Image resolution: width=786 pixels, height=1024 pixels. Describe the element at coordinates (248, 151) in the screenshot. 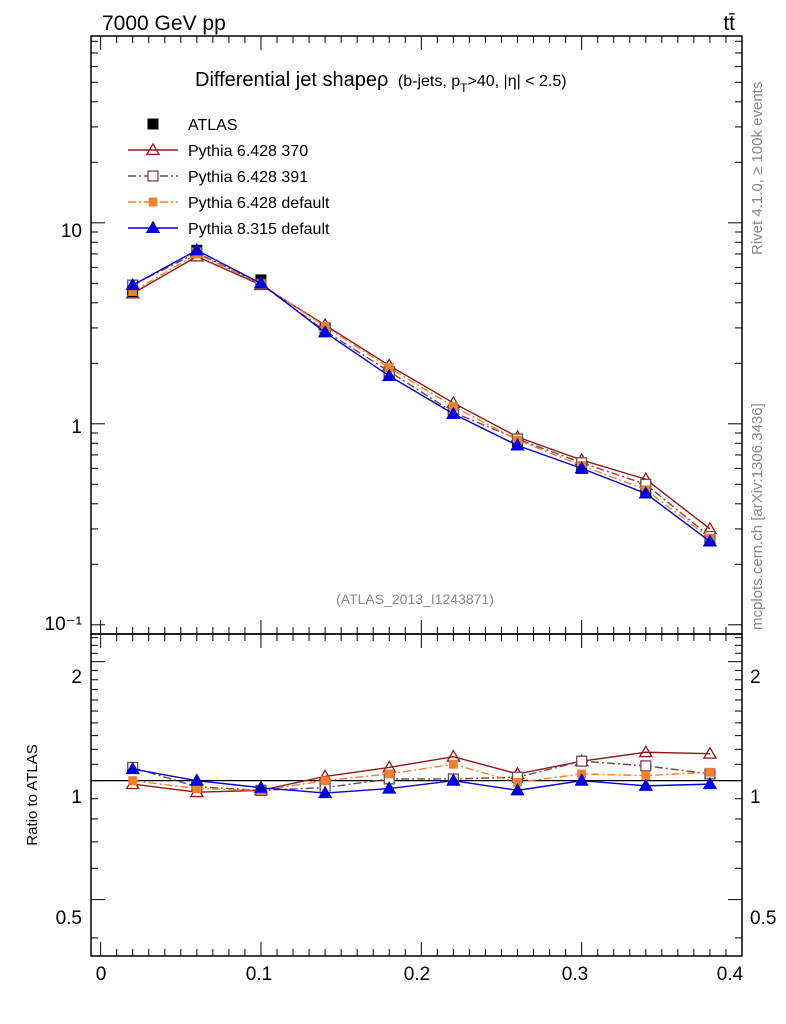

I see `legend-label: Pythia 6.428 370` at that location.